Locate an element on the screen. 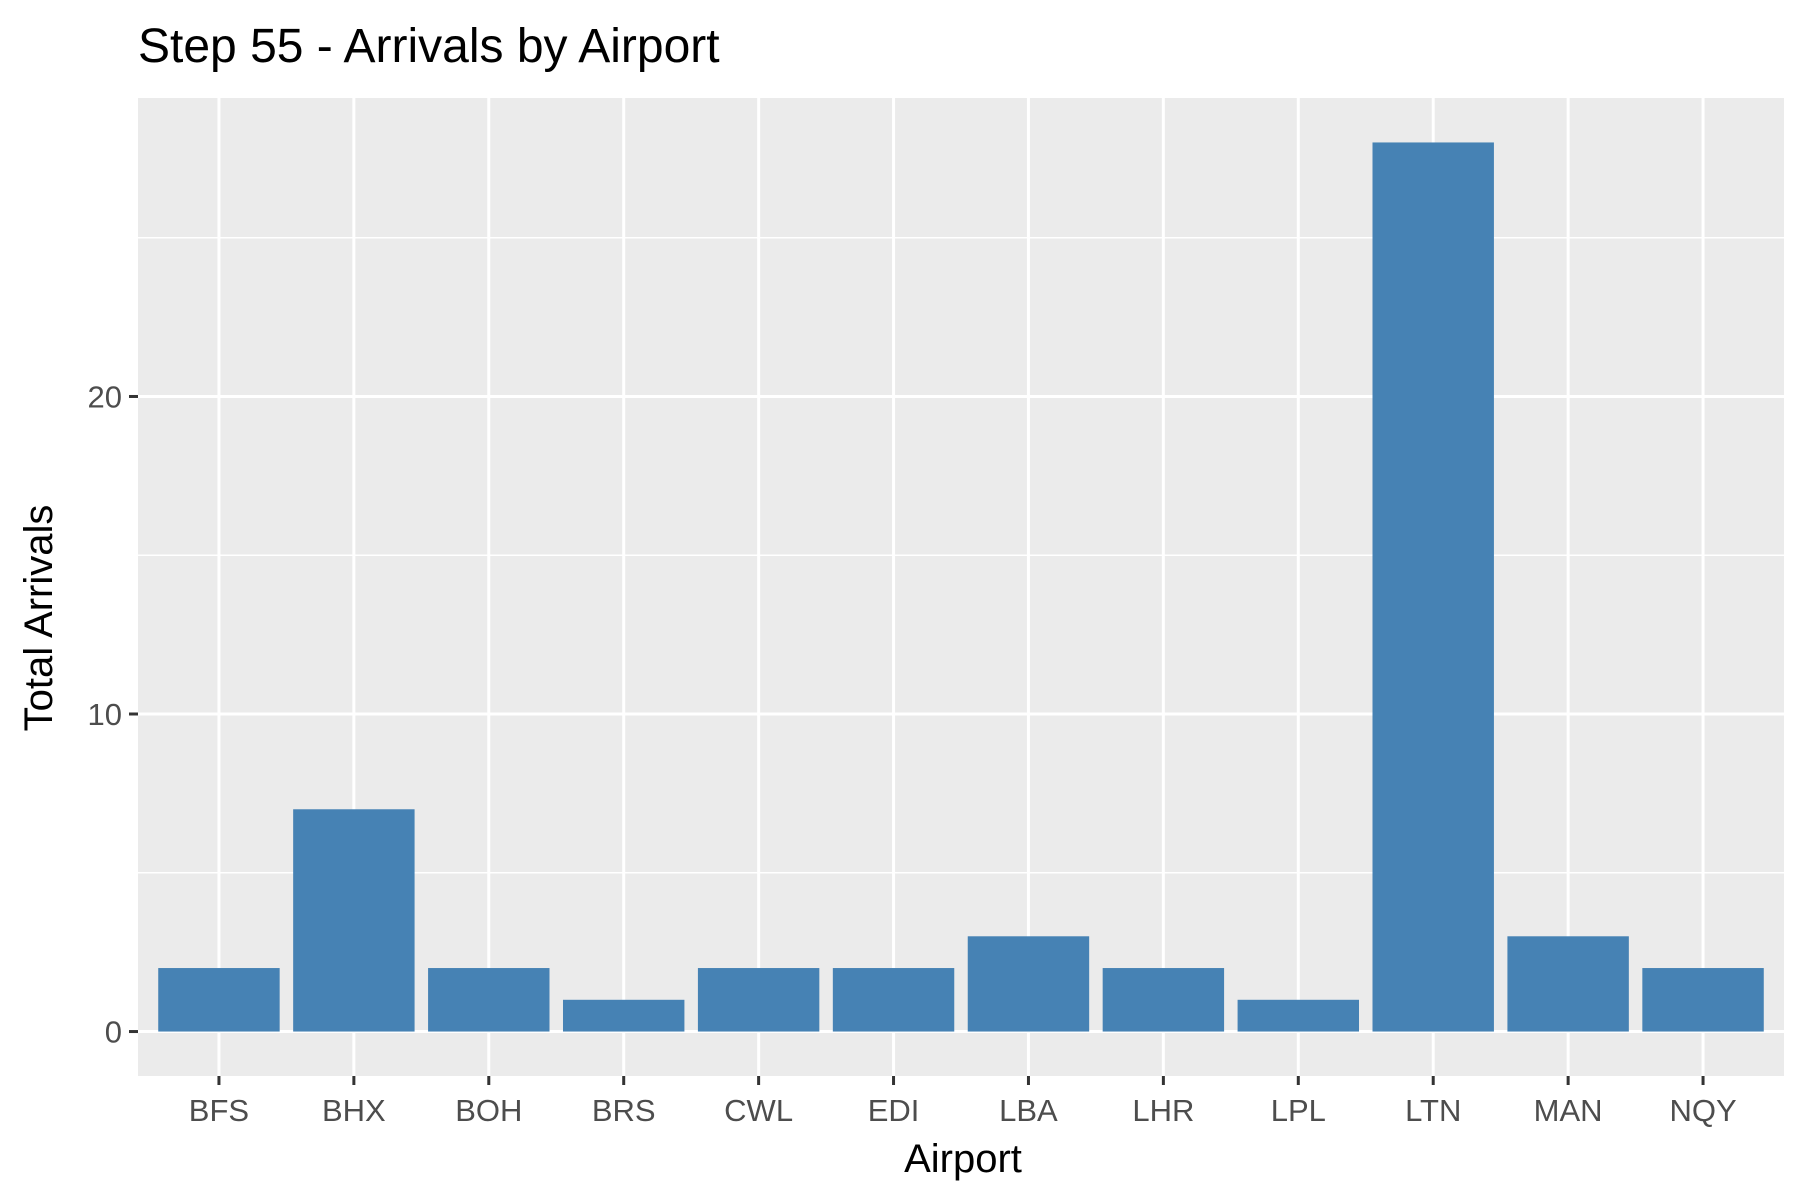 This screenshot has width=1800, height=1200. bar-lpl is located at coordinates (1298, 1015).